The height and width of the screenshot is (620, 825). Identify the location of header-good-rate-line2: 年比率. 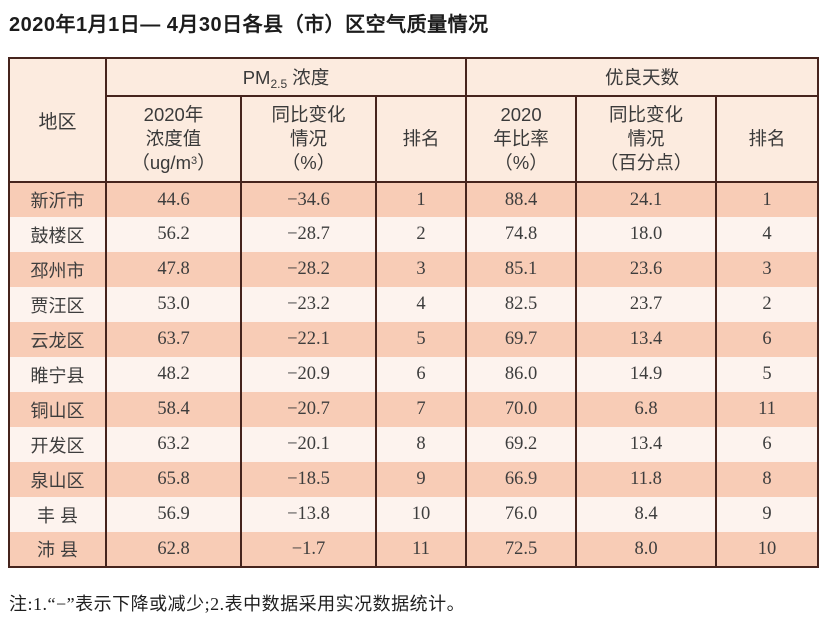
(521, 139).